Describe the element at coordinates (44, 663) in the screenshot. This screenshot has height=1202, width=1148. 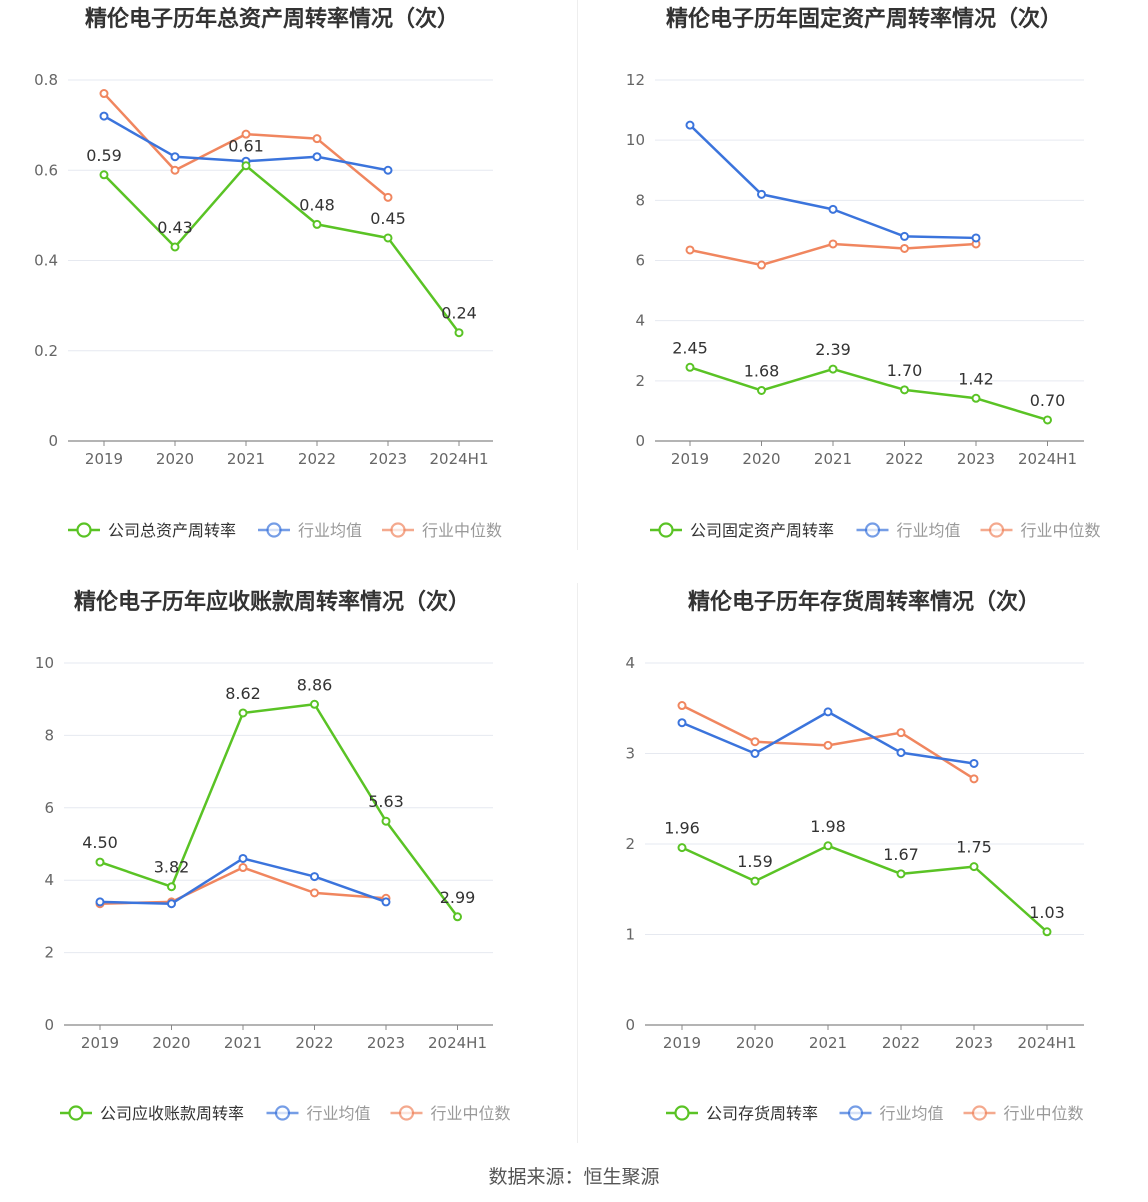
I see `y-tick-label: 10` at that location.